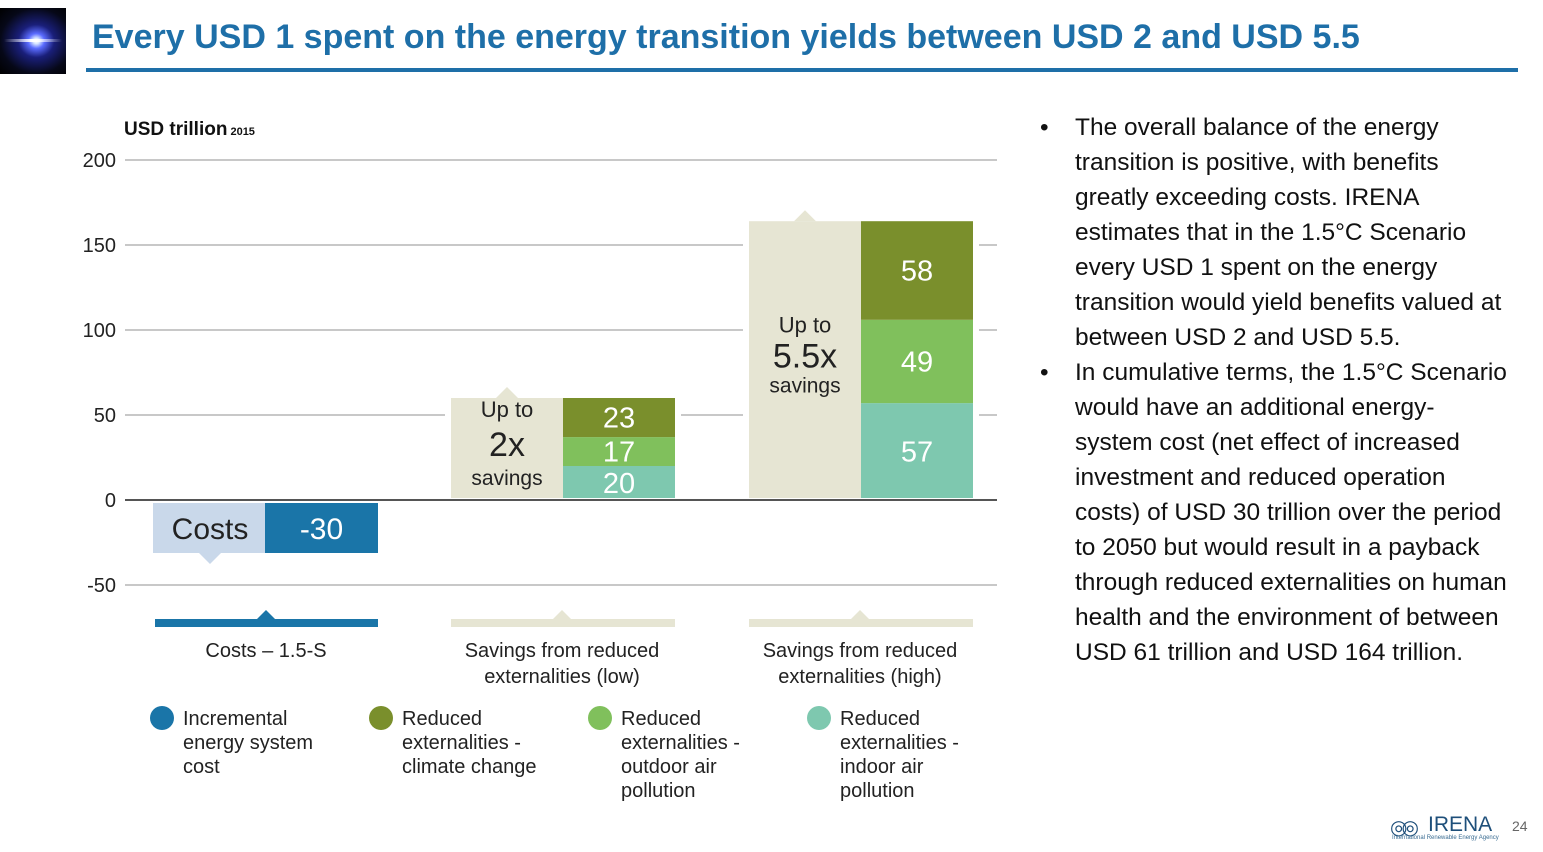  What do you see at coordinates (469, 767) in the screenshot?
I see `legend-label: climate change` at bounding box center [469, 767].